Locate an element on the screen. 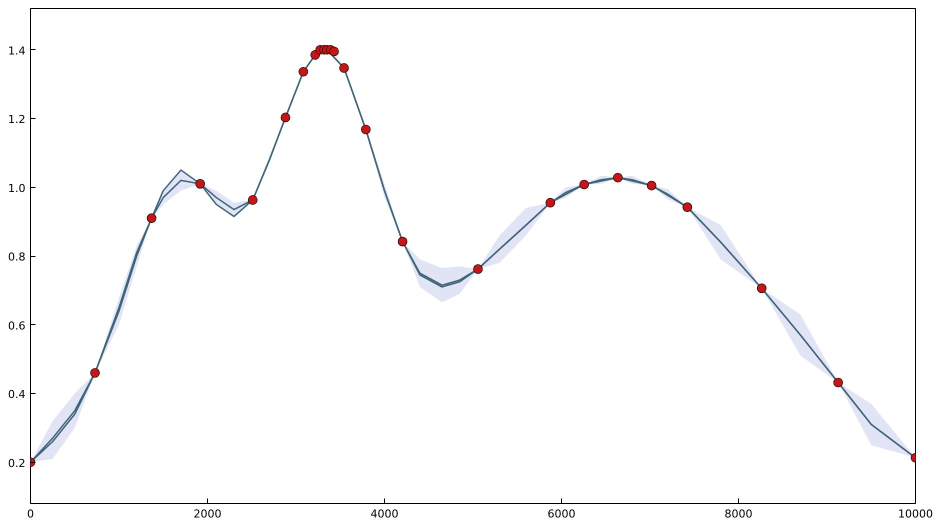 The height and width of the screenshot is (530, 940). x-tick-label: 0 is located at coordinates (30, 514).